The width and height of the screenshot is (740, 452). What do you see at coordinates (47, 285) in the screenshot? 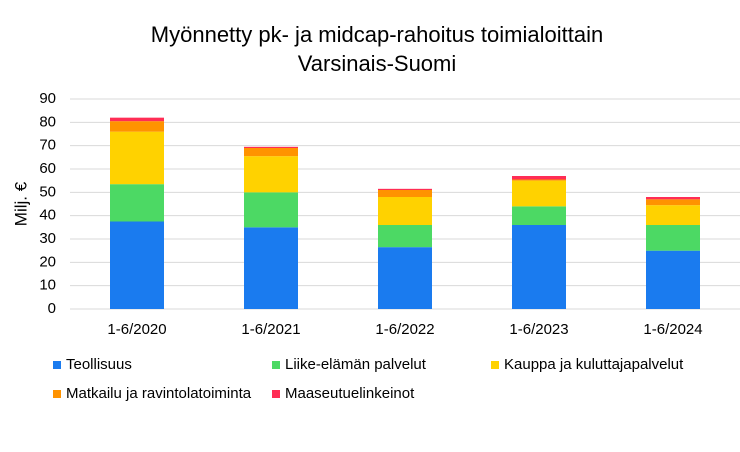
I see `y-tick-label: 10` at bounding box center [47, 285].